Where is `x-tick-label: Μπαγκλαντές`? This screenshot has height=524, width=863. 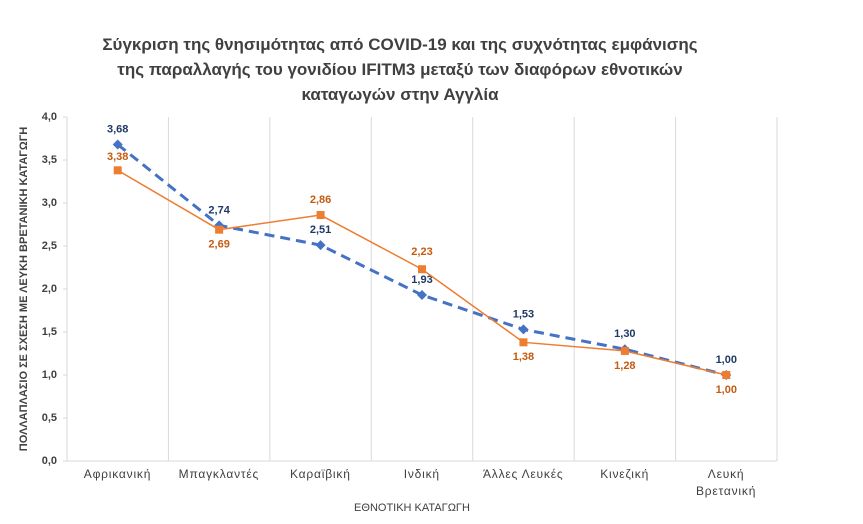 x-tick-label: Μπαγκλαντές is located at coordinates (219, 474).